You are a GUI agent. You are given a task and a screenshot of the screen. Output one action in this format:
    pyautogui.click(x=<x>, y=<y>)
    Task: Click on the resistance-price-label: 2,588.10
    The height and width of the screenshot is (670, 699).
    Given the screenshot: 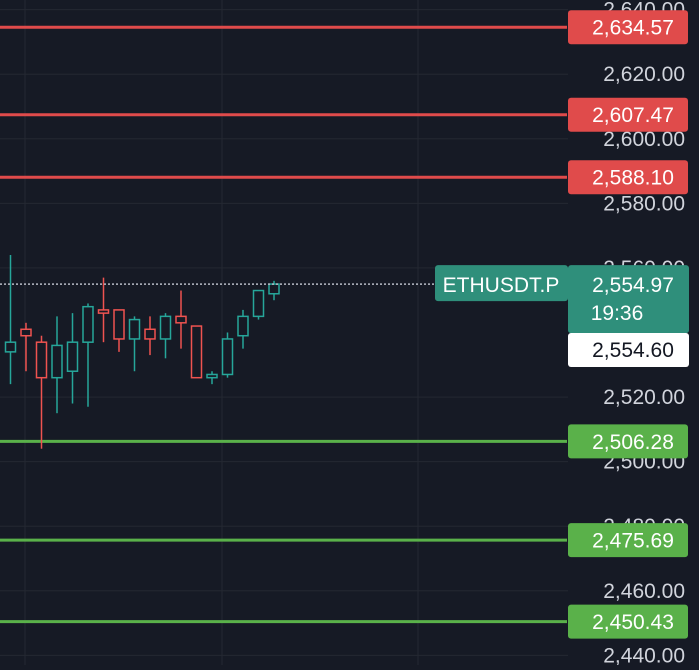 What is the action you would take?
    pyautogui.click(x=633, y=178)
    